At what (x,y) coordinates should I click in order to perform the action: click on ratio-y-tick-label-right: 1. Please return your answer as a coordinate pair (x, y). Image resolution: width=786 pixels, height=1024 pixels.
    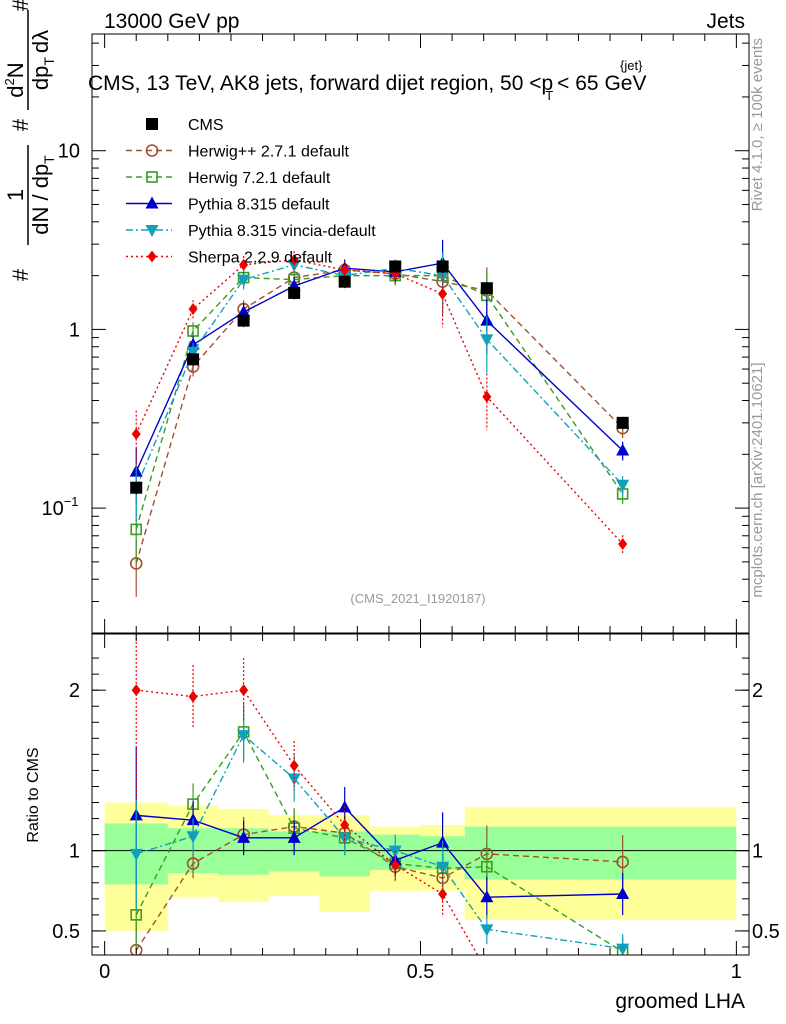
    Looking at the image, I should click on (757, 852).